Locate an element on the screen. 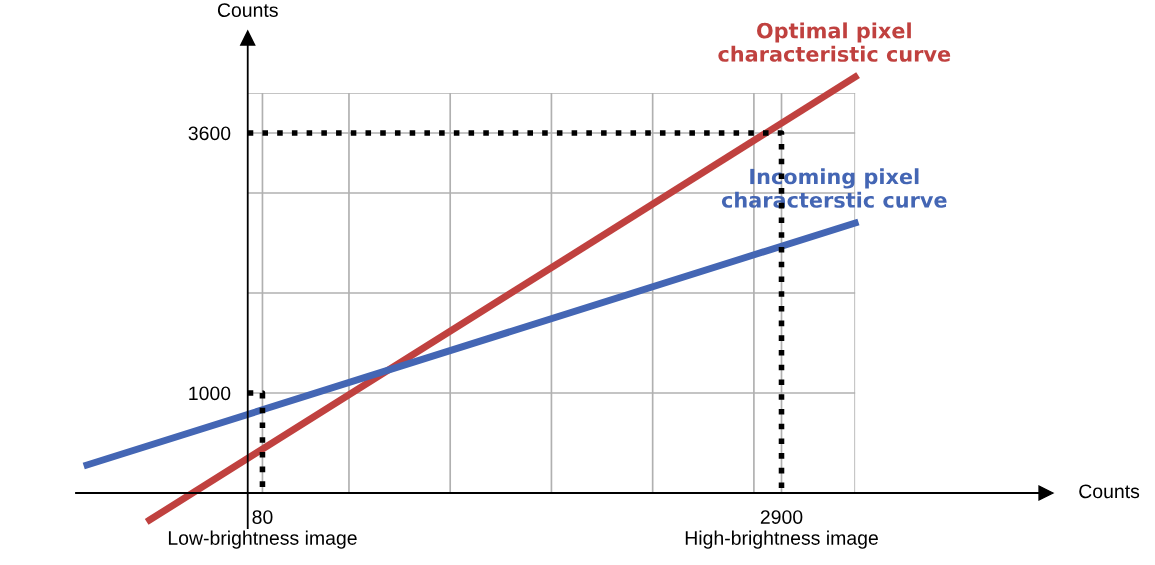  y-tick-label: 3600 is located at coordinates (209, 133).